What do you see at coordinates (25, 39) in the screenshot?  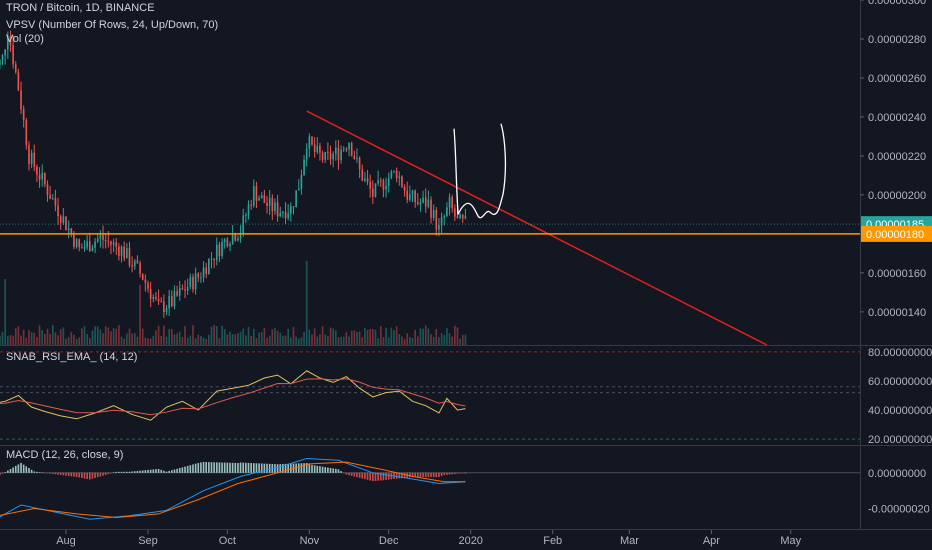 I see `volume-legend: Vol (20)` at bounding box center [25, 39].